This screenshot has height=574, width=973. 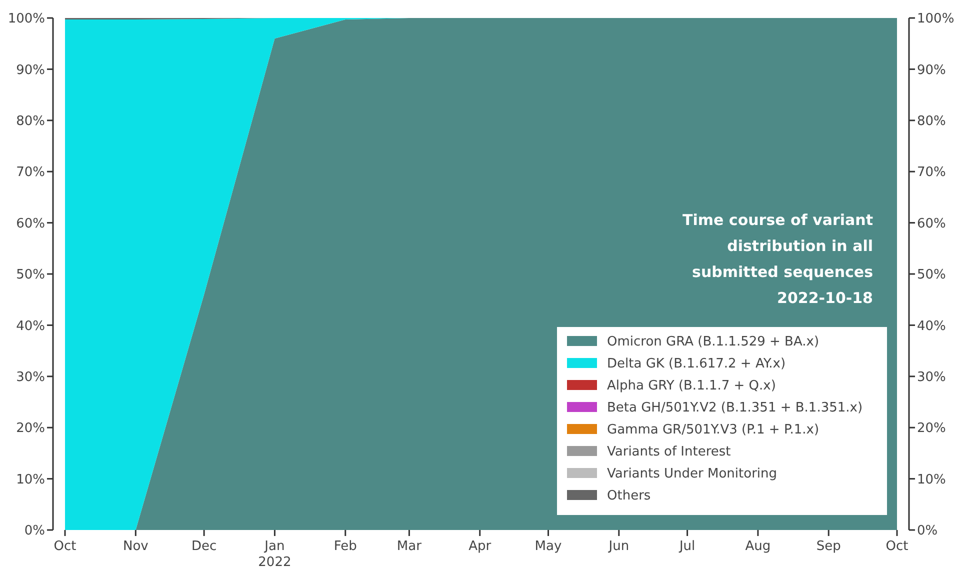 I want to click on y-tick-label: 40%, so click(x=30, y=326).